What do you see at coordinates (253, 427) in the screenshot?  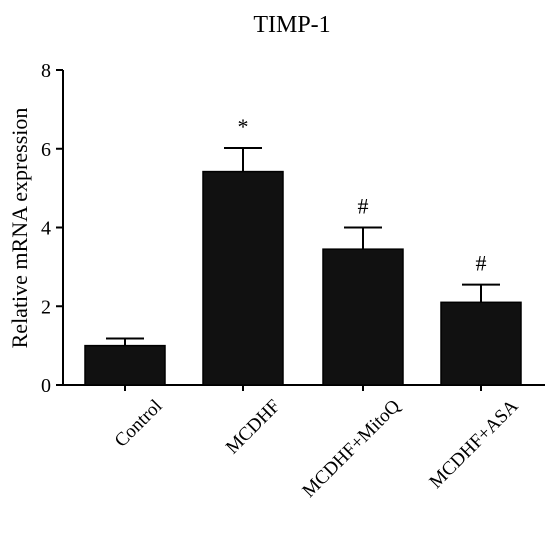 I see `x-category-label: MCDHF` at bounding box center [253, 427].